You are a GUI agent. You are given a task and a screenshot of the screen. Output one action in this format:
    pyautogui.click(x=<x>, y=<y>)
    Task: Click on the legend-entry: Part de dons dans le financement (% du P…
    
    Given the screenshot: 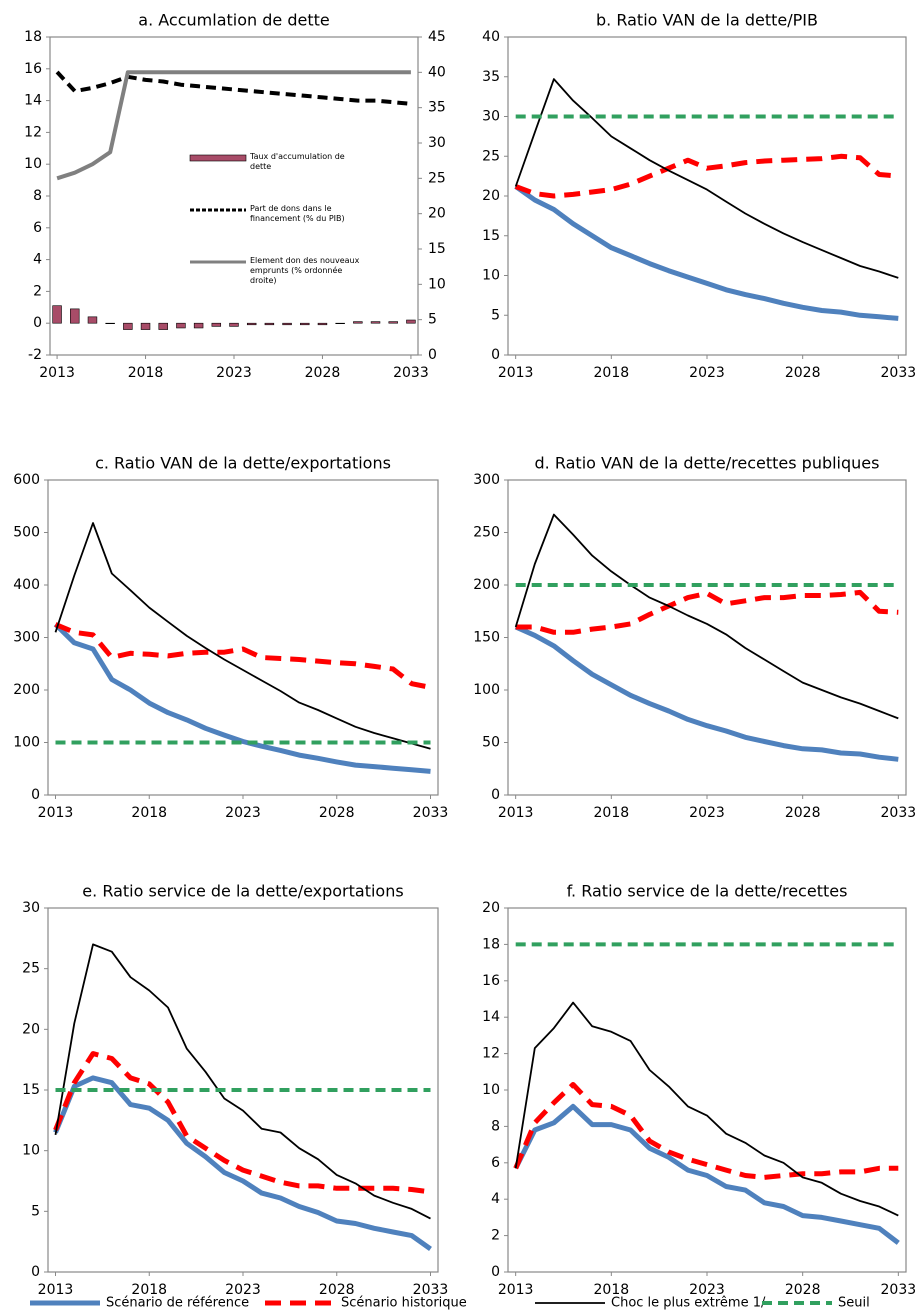 What is the action you would take?
    pyautogui.click(x=297, y=213)
    